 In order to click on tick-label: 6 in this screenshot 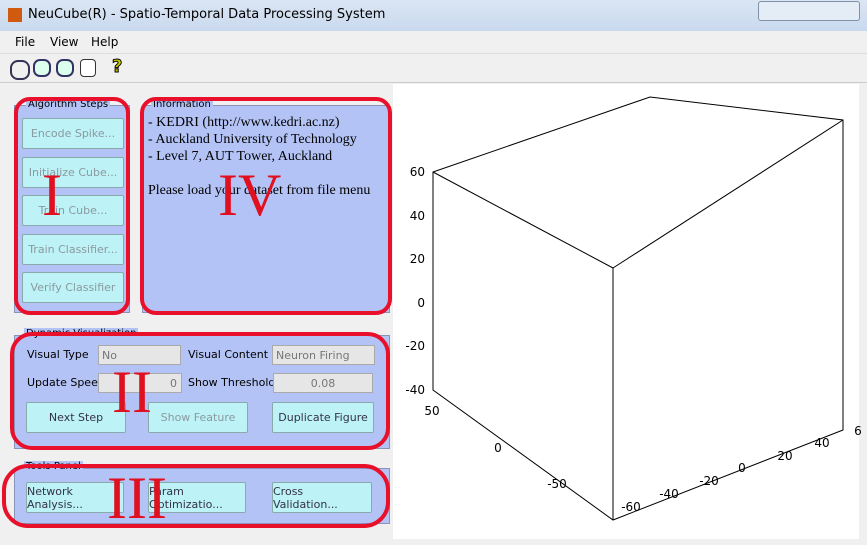, I will do `click(858, 431)`.